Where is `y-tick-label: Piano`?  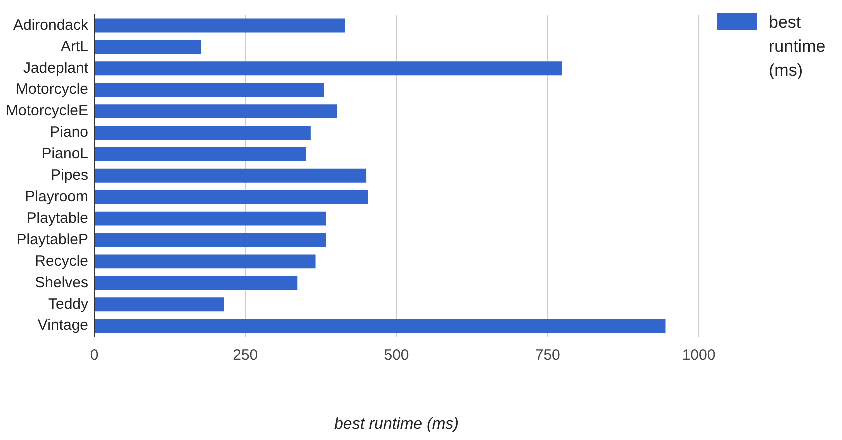 y-tick-label: Piano is located at coordinates (69, 133).